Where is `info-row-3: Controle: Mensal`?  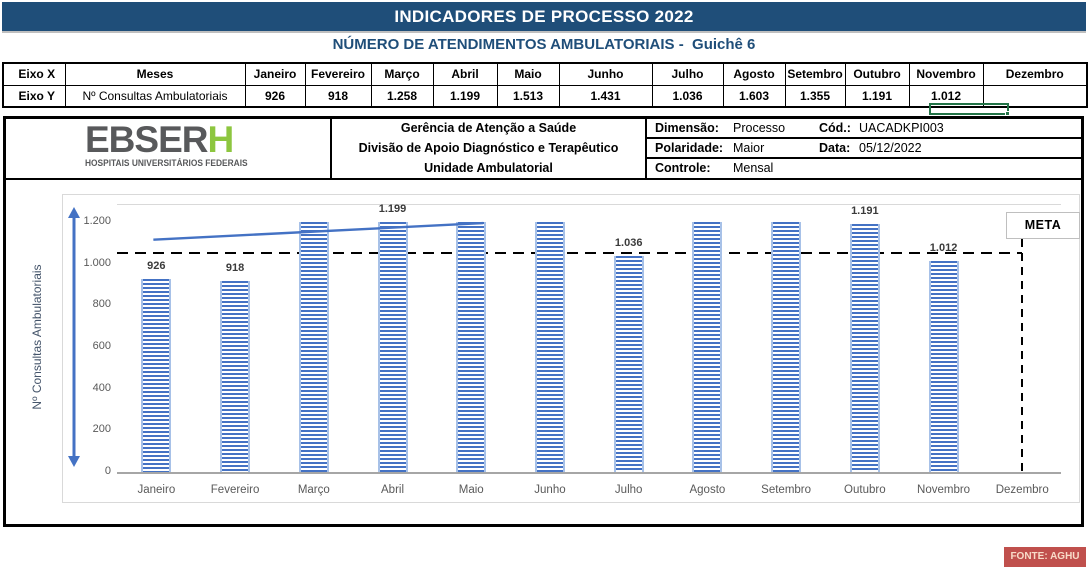 info-row-3: Controle: Mensal is located at coordinates (864, 168).